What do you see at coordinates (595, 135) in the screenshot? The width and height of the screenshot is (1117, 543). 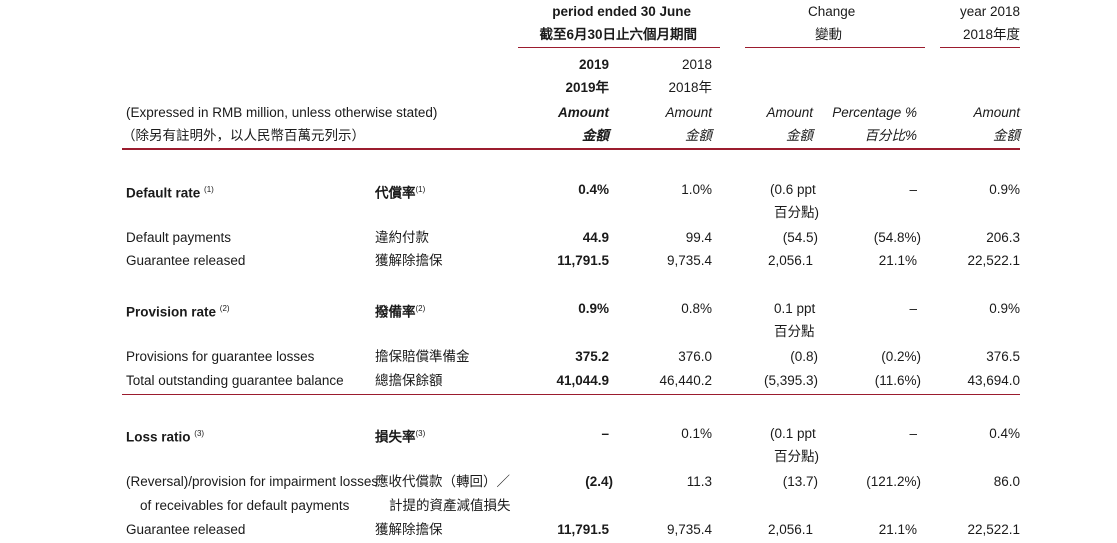 I see `amount-2019-zh: 金額` at bounding box center [595, 135].